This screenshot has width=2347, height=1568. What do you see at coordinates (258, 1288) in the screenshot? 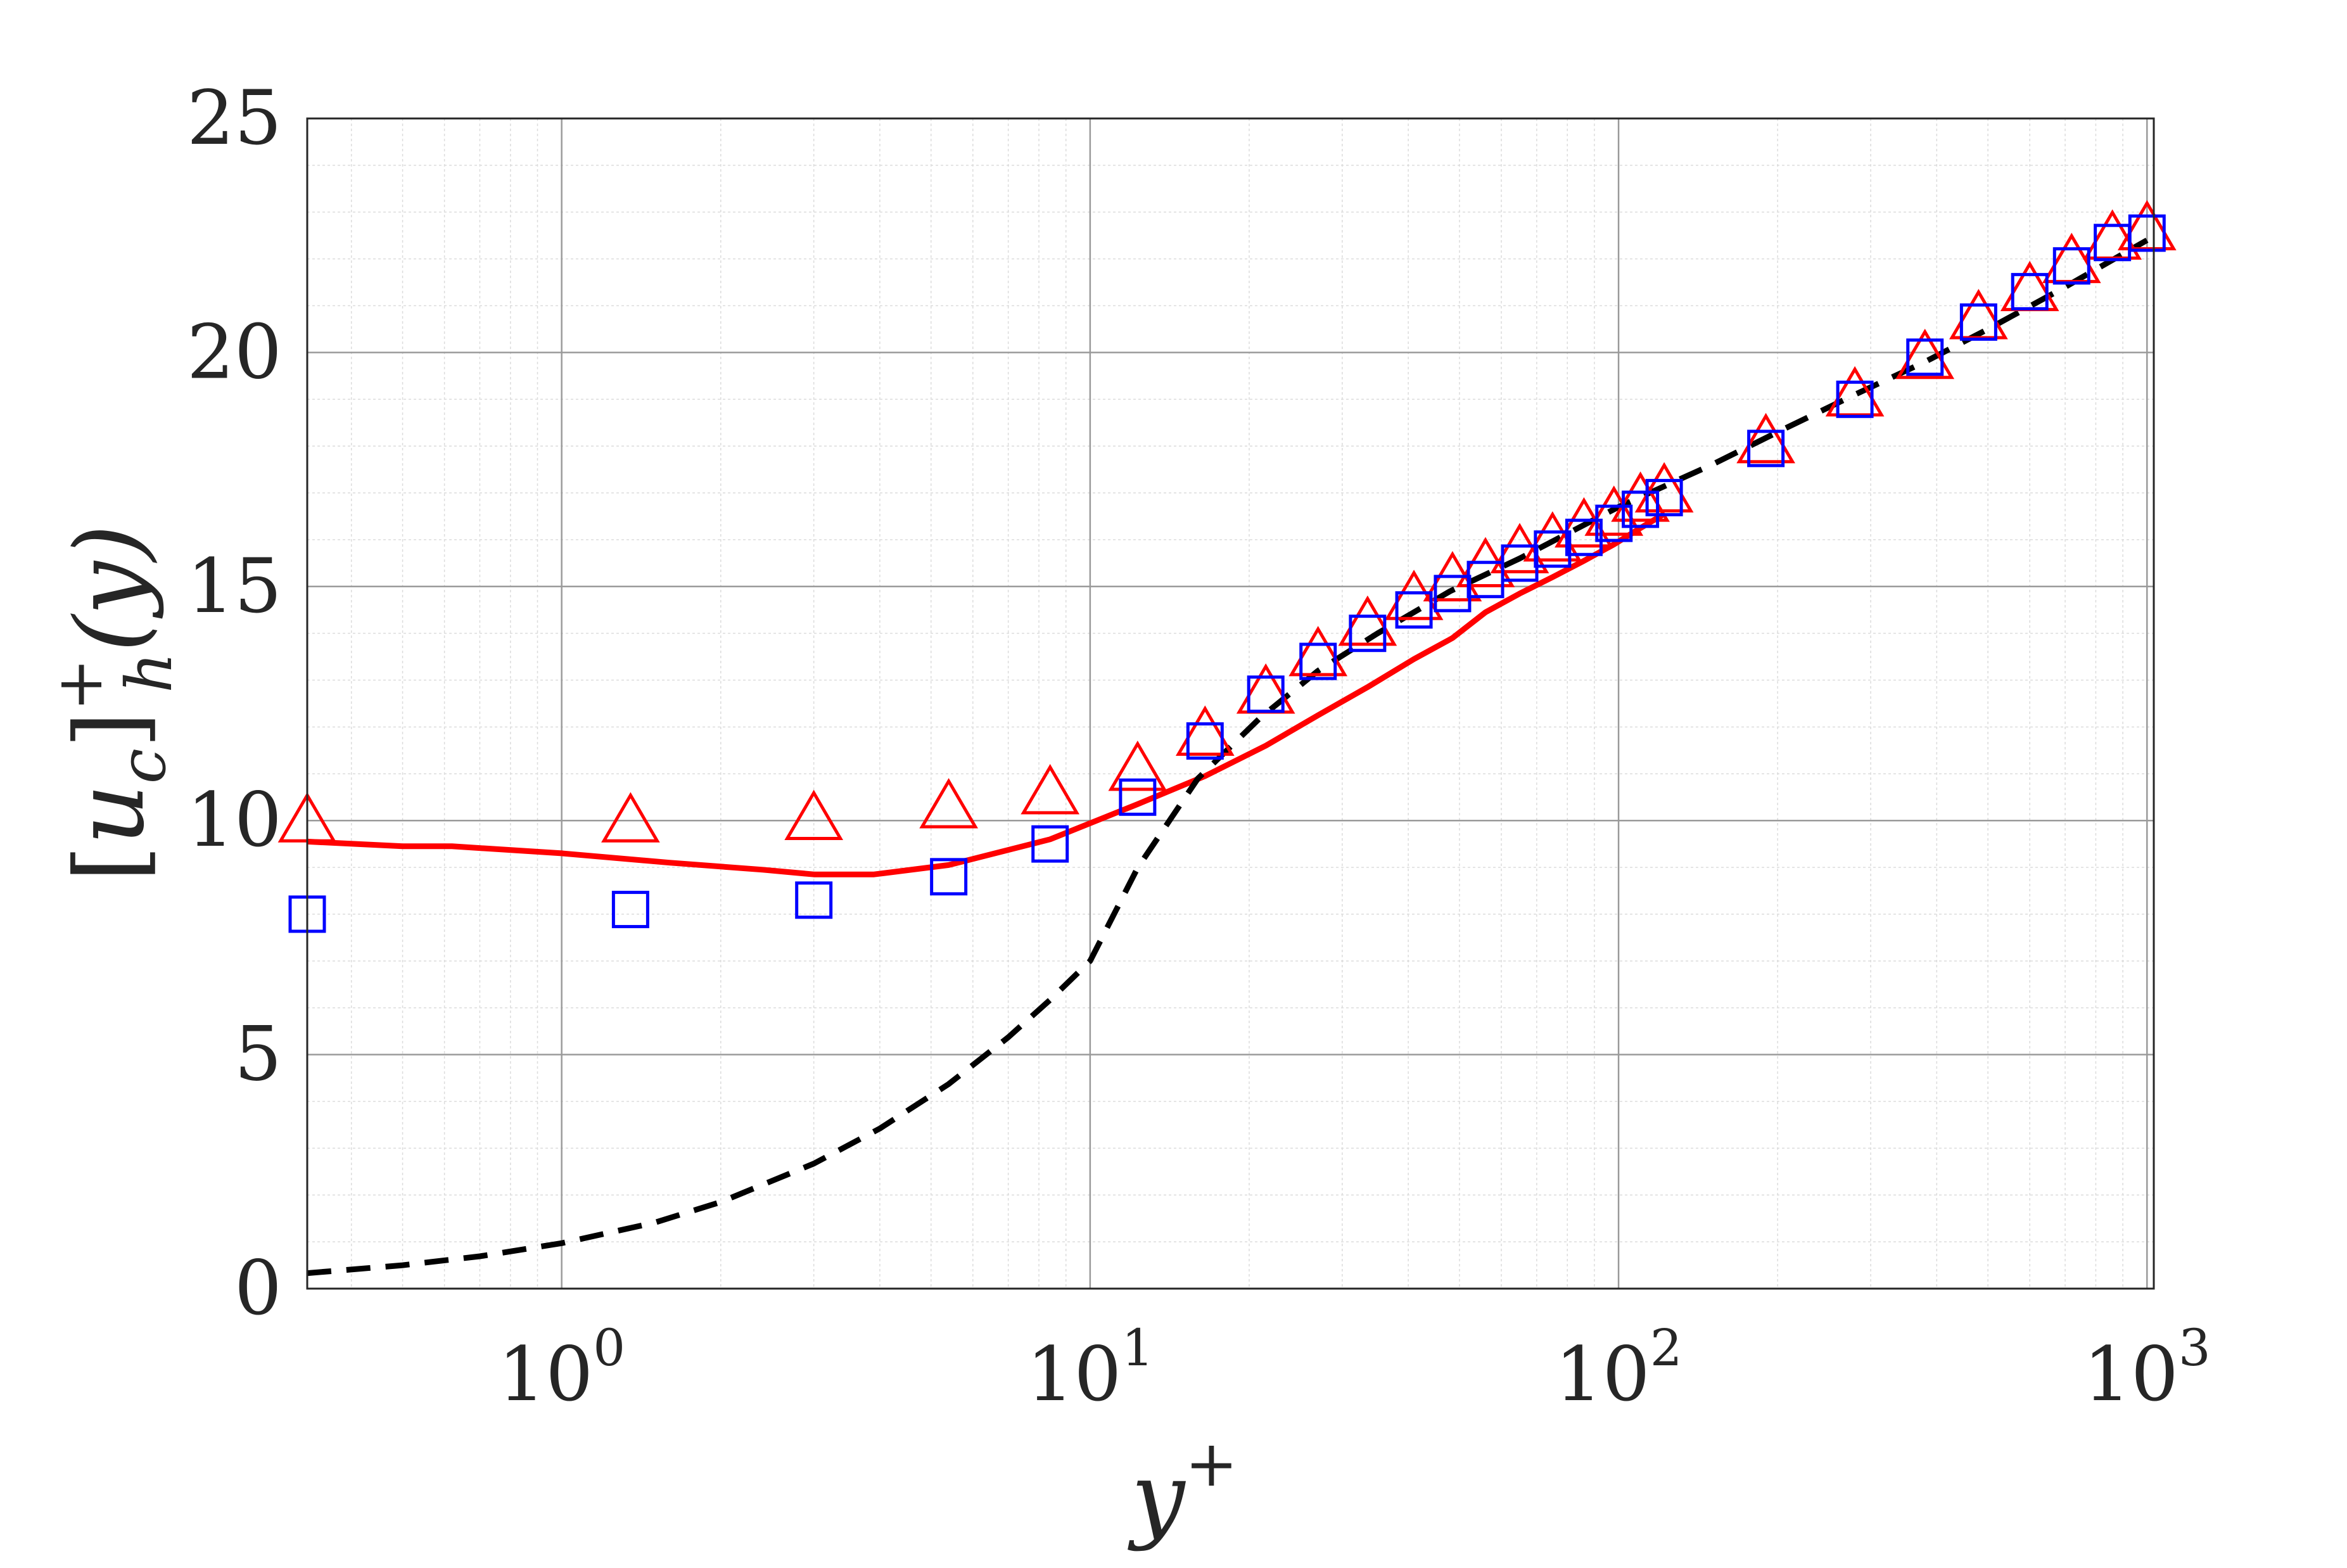
I see `y-tick-label: 0` at bounding box center [258, 1288].